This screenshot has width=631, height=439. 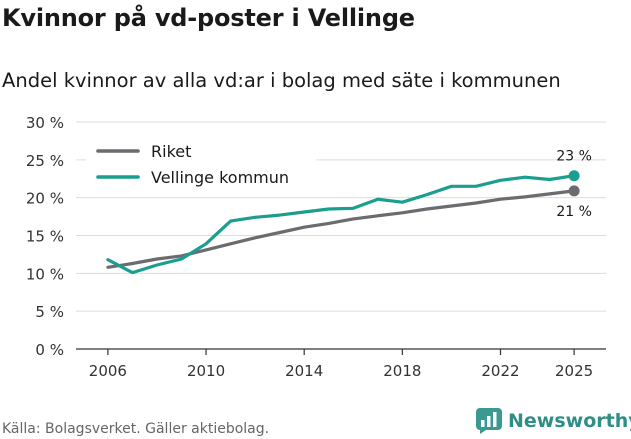 I want to click on y-tick-label: 25 %, so click(x=45, y=161).